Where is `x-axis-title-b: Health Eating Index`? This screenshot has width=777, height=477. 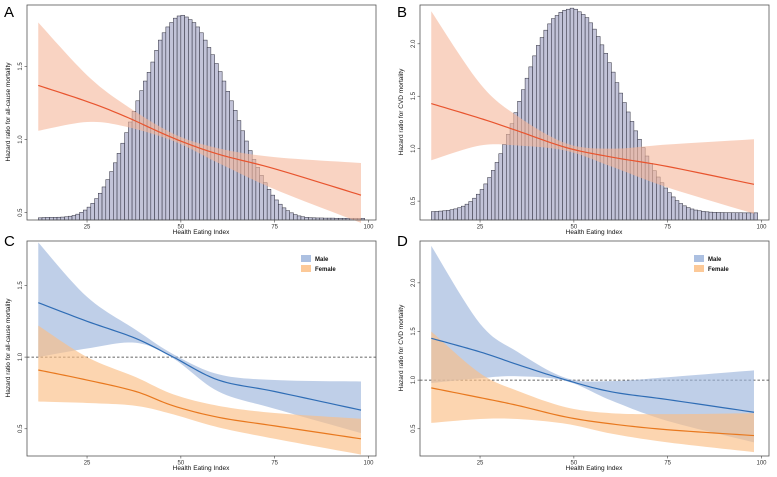
x-axis-title-b: Health Eating Index is located at coordinates (594, 232).